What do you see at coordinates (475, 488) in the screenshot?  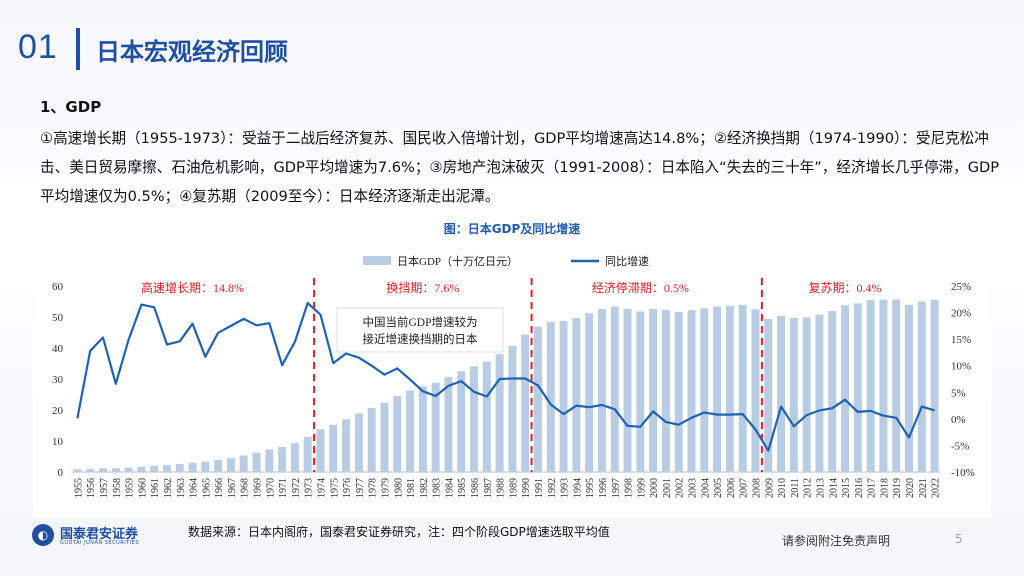 I see `x-axis-tick-label: 1986` at bounding box center [475, 488].